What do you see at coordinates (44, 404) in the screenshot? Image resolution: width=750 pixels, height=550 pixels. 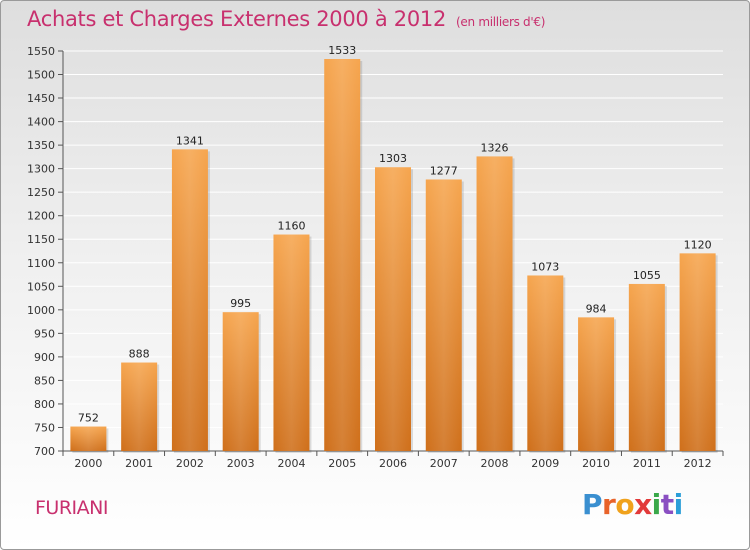 I see `y-tick-label: 800` at bounding box center [44, 404].